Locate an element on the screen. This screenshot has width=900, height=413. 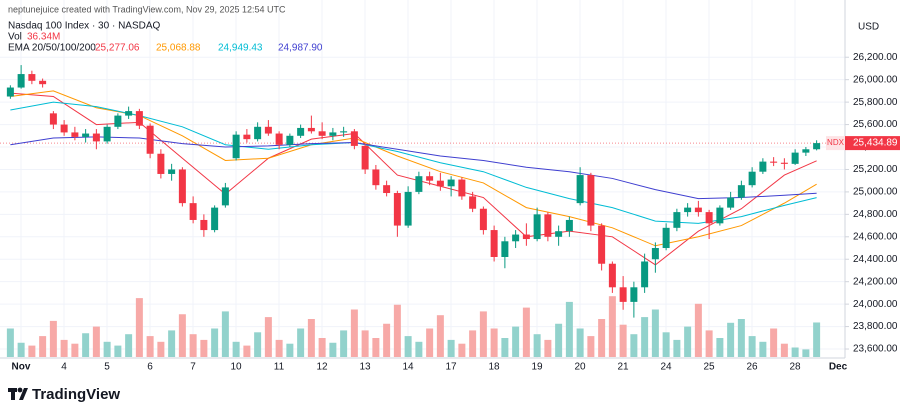
brand-logo is located at coordinates (18, 393).